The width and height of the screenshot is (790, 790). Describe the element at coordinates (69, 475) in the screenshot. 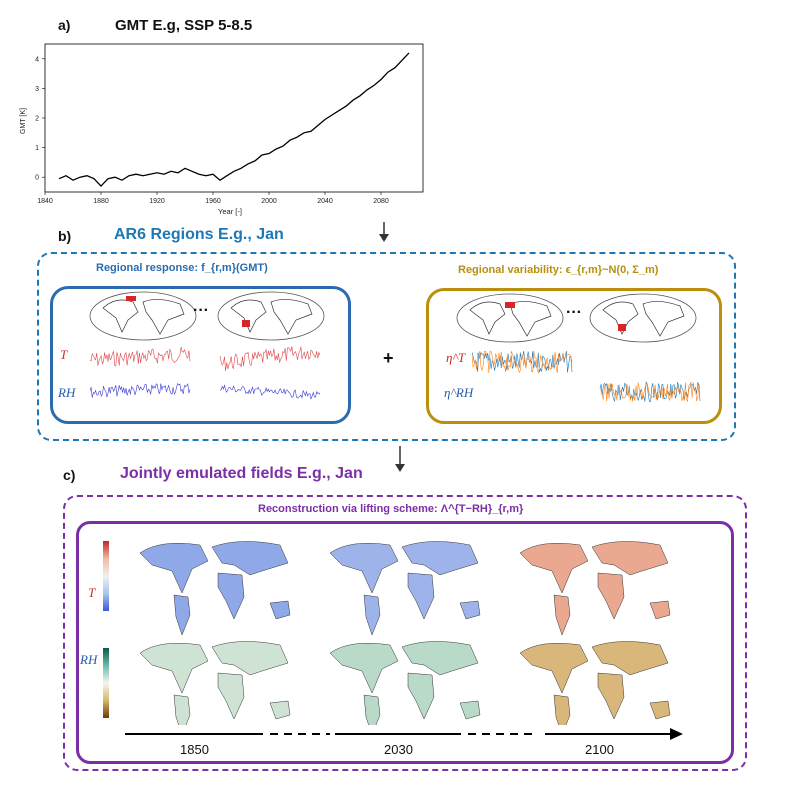

I see `panel-c-label: c)` at that location.